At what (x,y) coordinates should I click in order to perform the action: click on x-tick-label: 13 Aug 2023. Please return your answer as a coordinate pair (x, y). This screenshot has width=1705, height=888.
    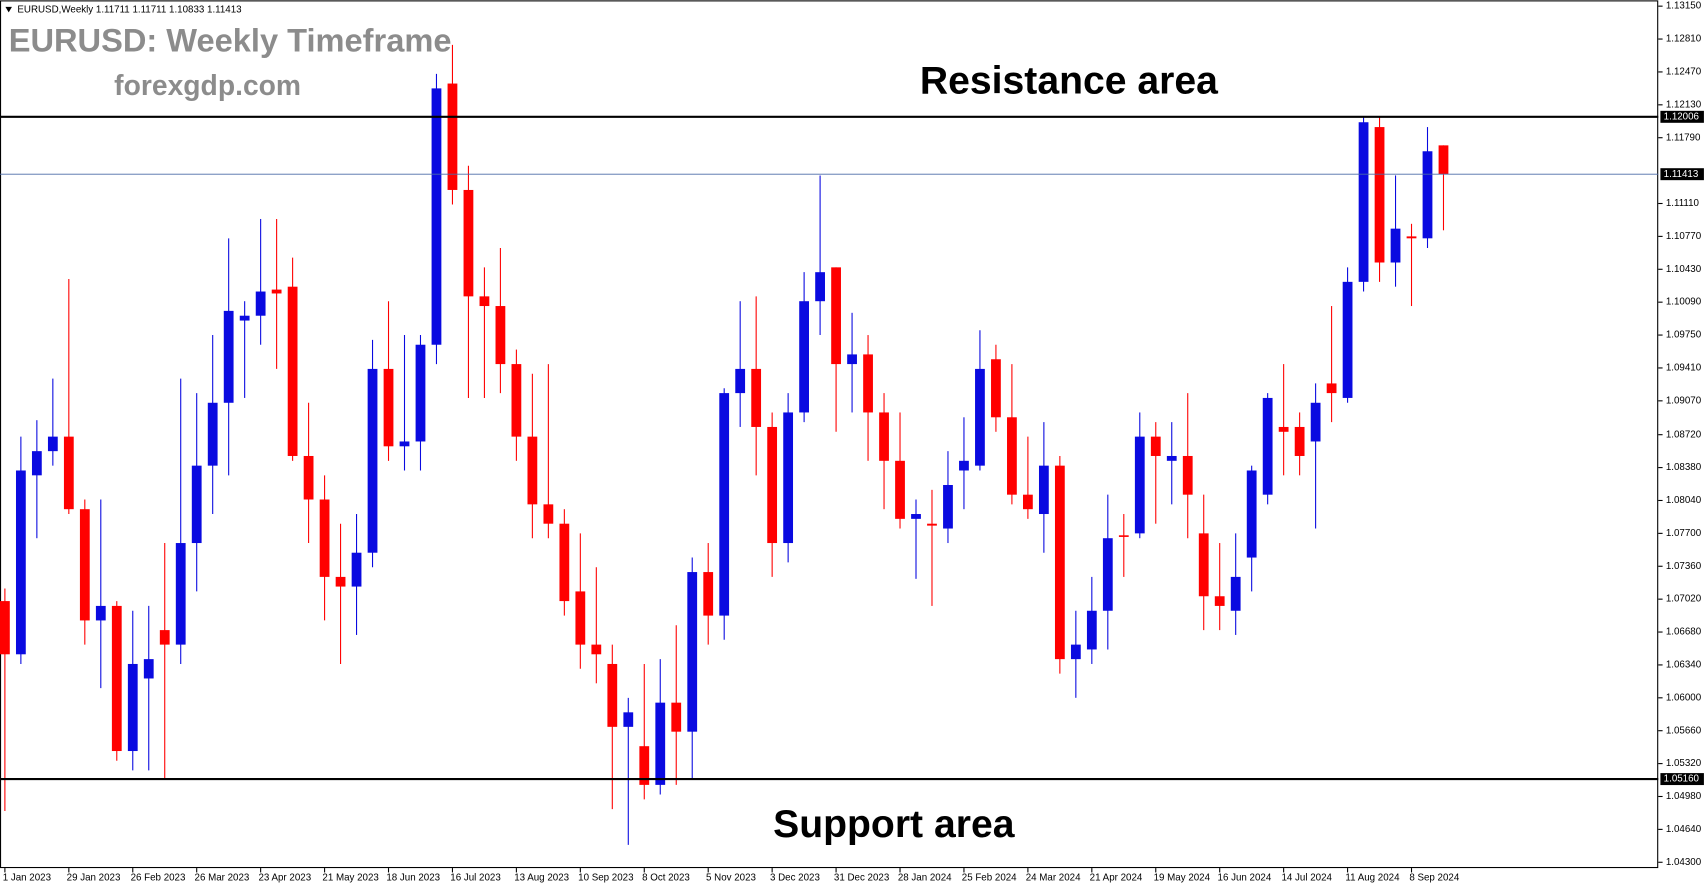
    Looking at the image, I should click on (541, 877).